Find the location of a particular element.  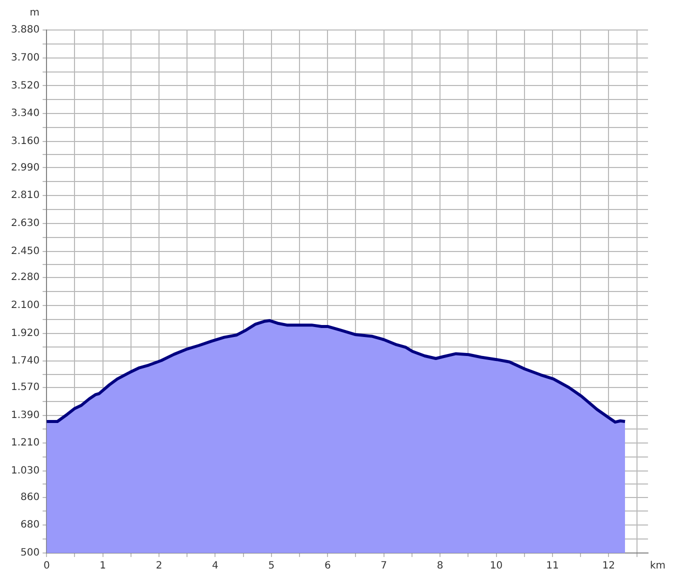

y-tick-label: 3.520 is located at coordinates (25, 86).